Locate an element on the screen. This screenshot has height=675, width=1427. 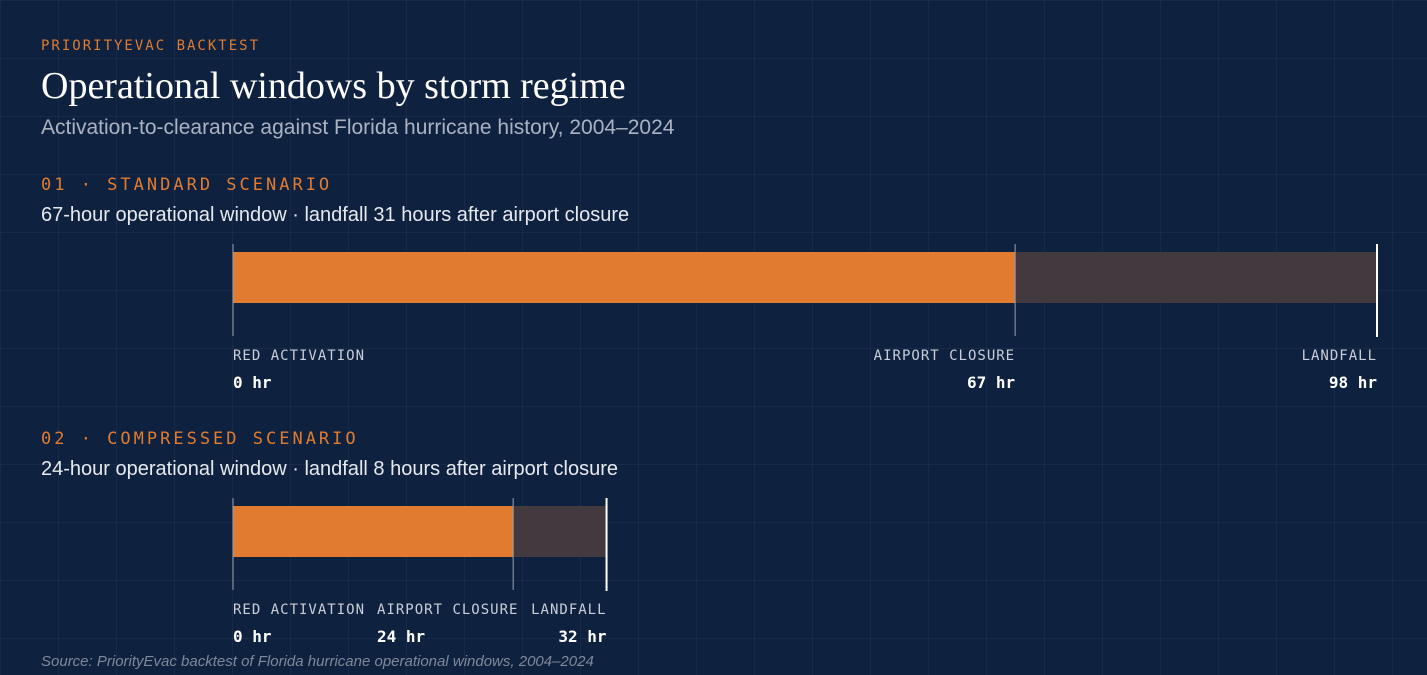
eyebrow: PRIORITYEVAC BACKTEST is located at coordinates (151, 46).